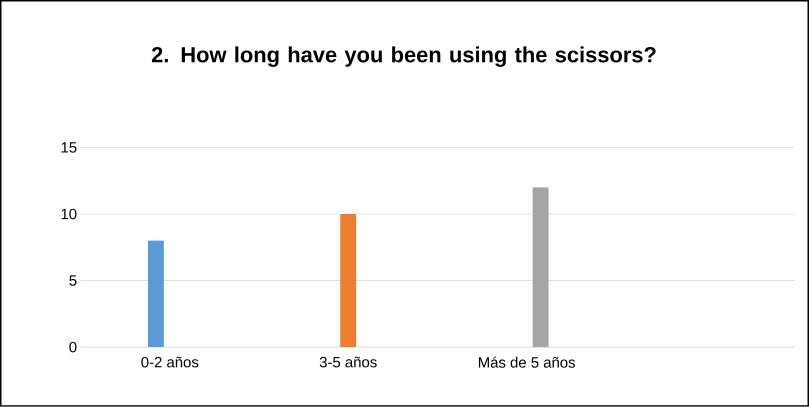 The width and height of the screenshot is (809, 407). I want to click on y-tick-label: 15, so click(69, 147).